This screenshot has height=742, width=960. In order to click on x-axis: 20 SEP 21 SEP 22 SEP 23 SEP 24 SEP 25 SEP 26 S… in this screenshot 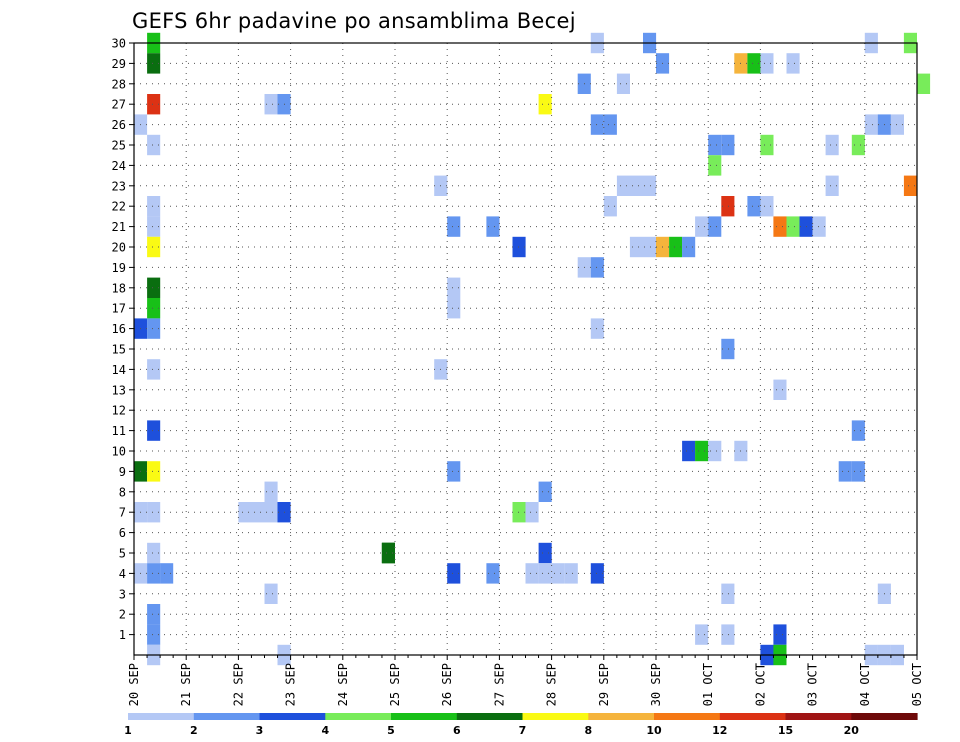, I will do `click(525, 680)`.